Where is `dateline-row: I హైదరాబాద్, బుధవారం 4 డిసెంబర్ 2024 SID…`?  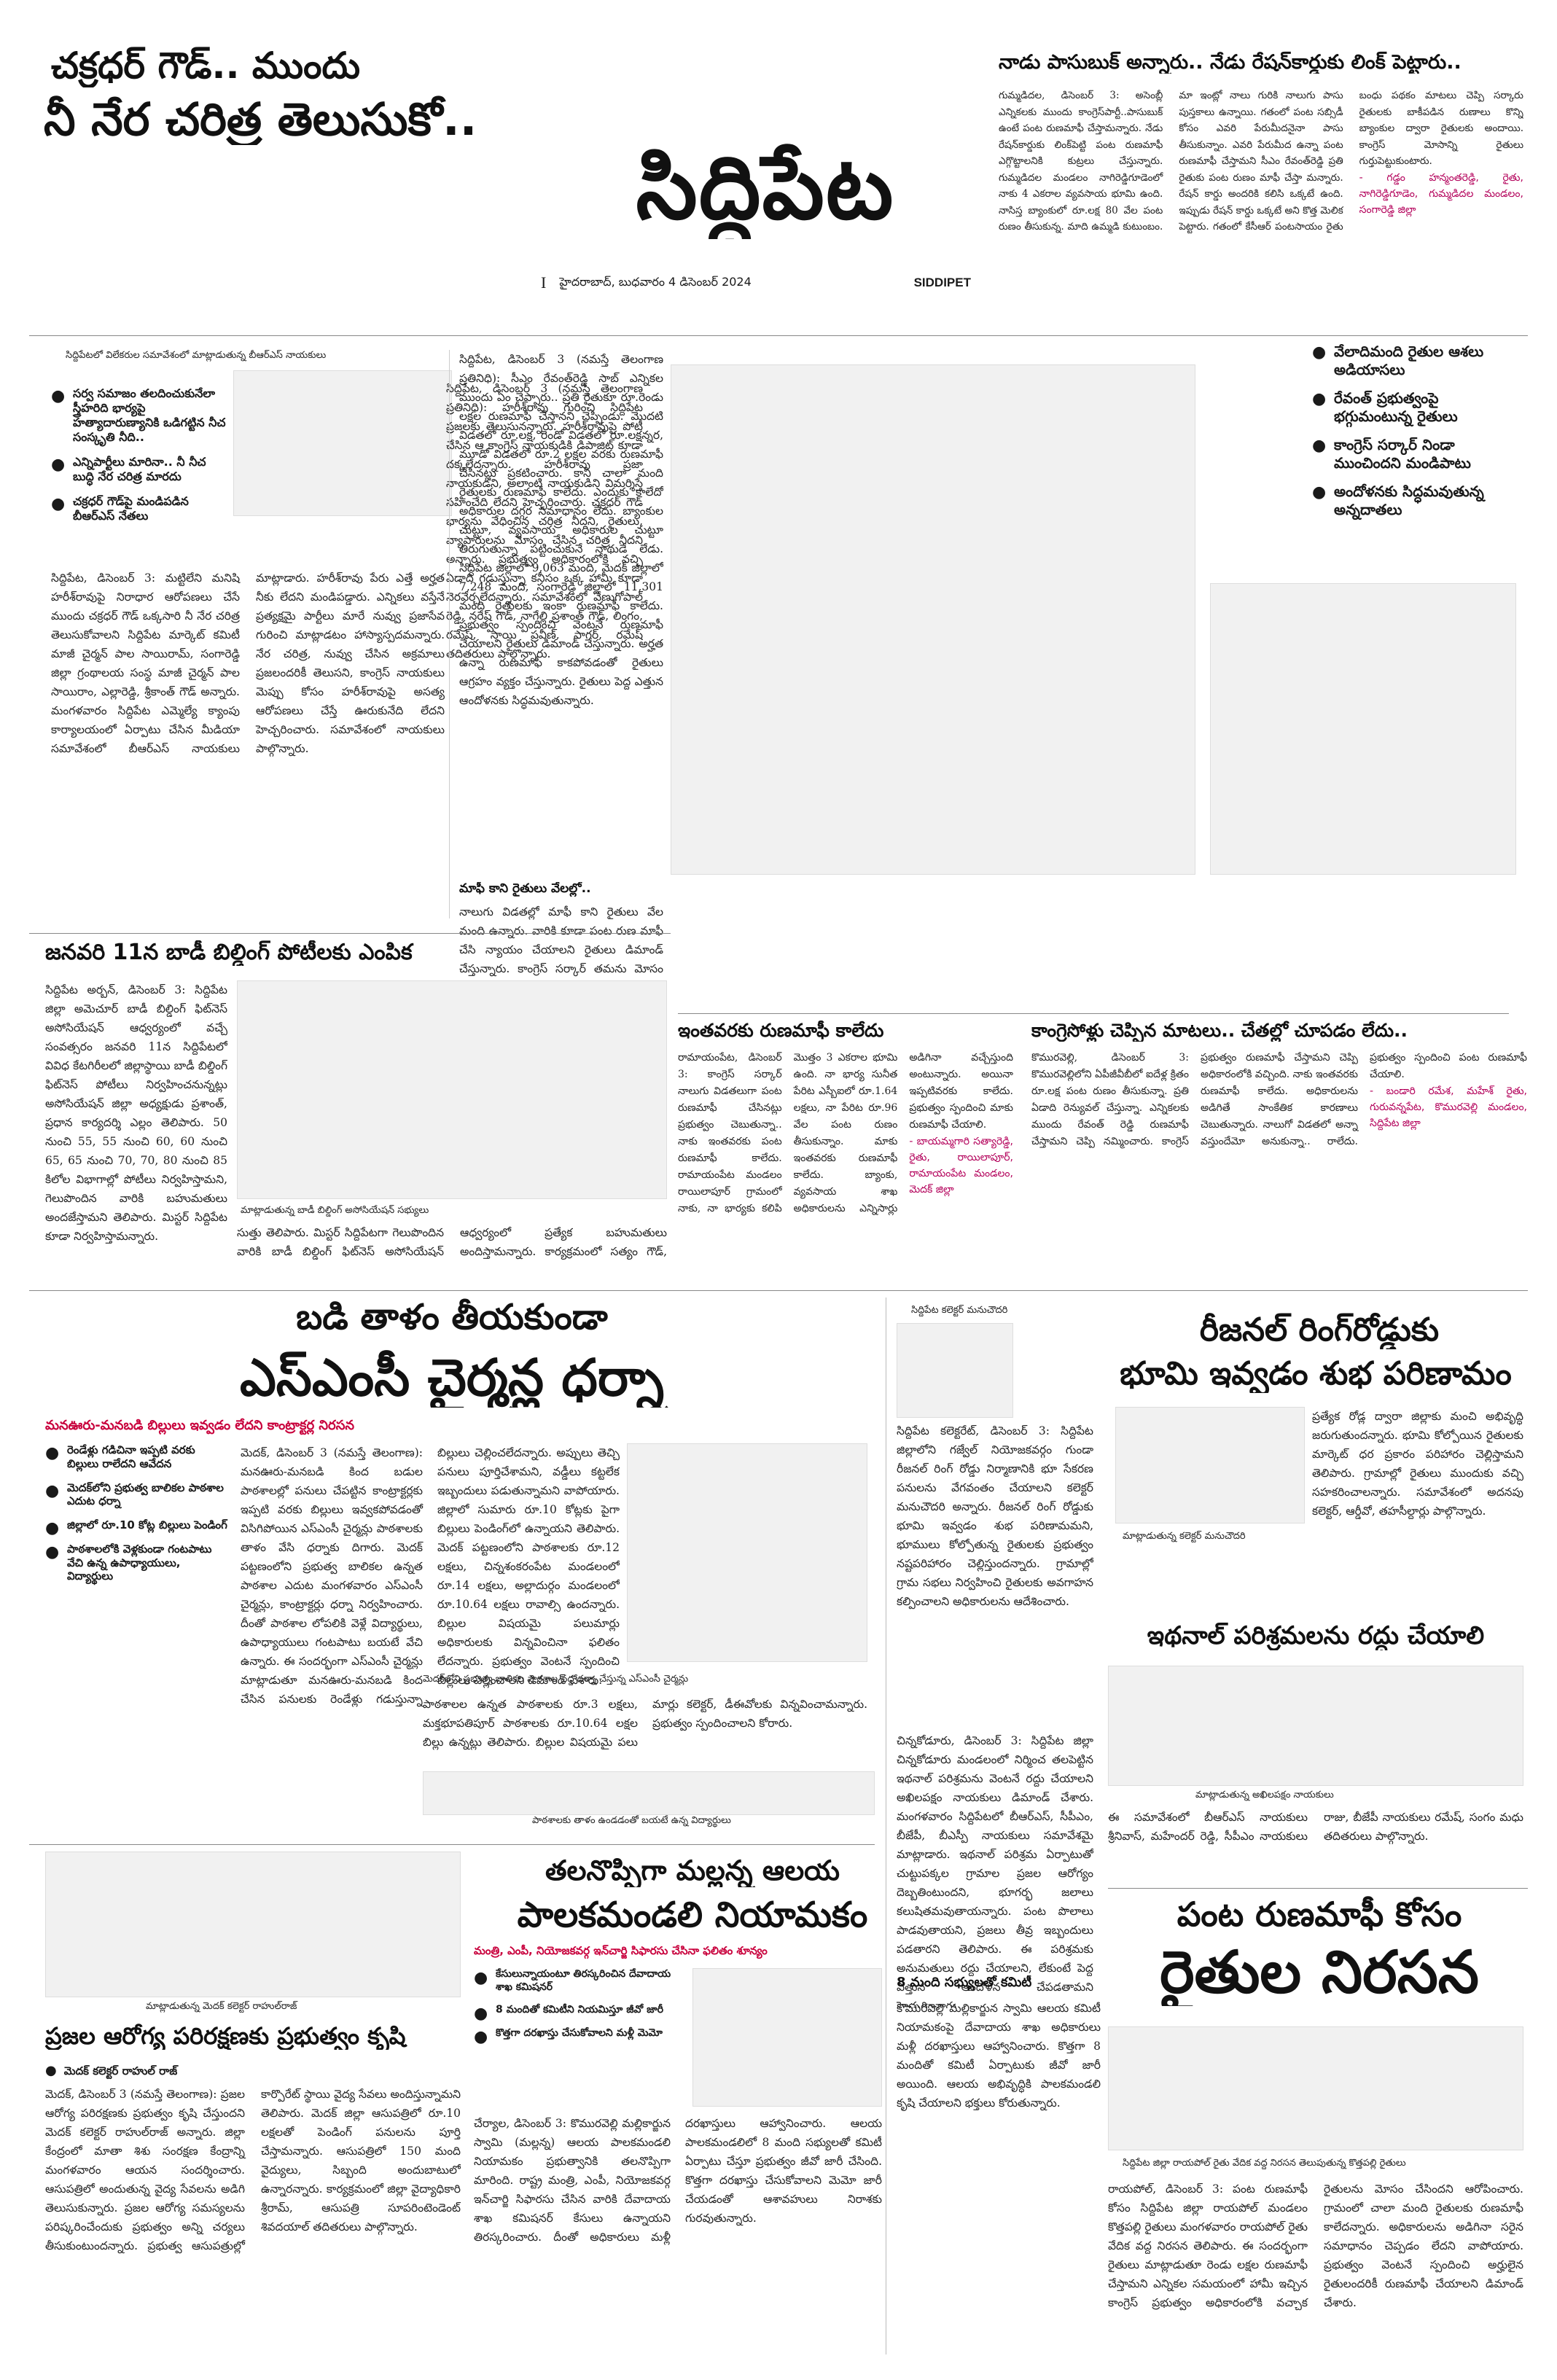 dateline-row: I హైదరాబాద్, బుధవారం 4 డిసెంబర్ 2024 SID… is located at coordinates (756, 282).